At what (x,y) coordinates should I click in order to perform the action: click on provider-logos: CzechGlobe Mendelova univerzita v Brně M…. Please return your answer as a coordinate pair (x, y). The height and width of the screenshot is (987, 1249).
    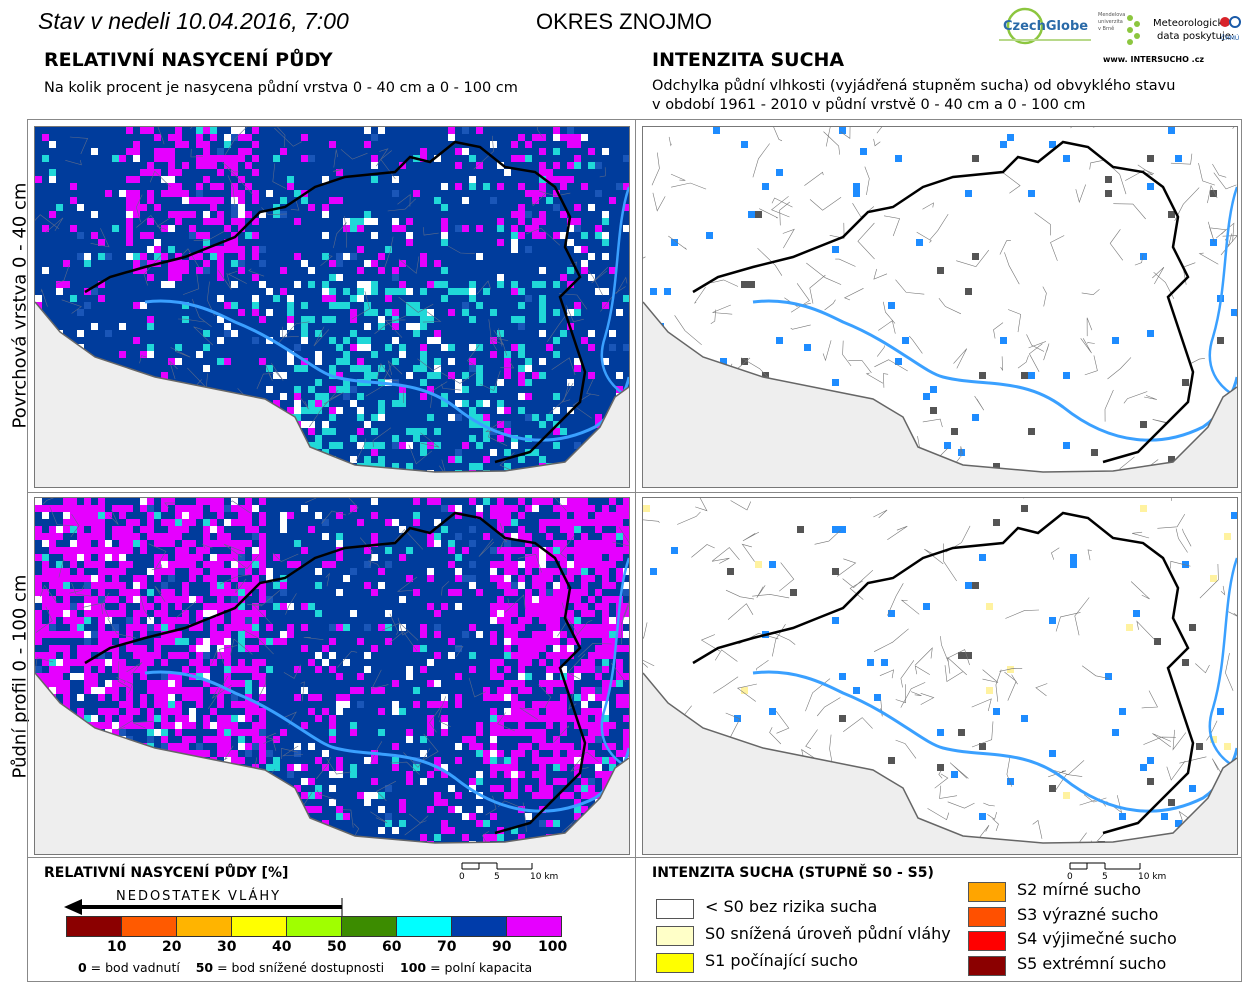
    Looking at the image, I should click on (1114, 36).